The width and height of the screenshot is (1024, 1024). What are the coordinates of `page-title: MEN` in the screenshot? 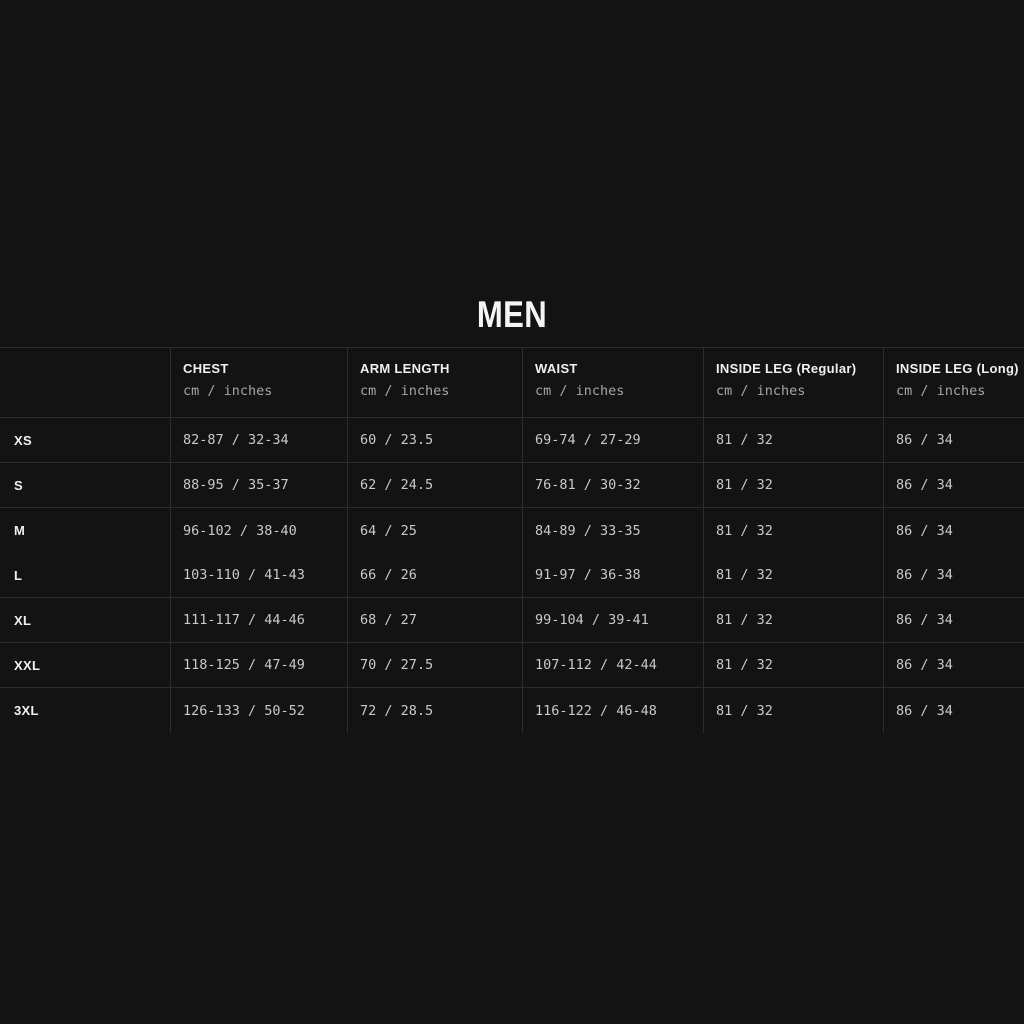 It's located at (512, 314).